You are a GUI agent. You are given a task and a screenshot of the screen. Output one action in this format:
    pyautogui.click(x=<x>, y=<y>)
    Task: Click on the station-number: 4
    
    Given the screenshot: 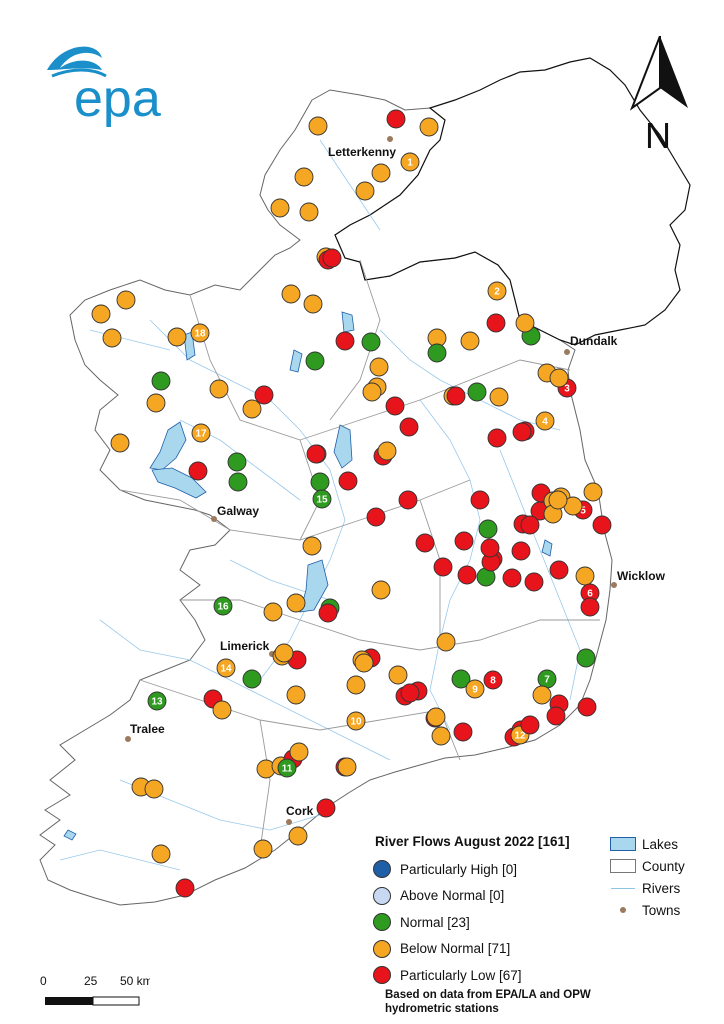 What is the action you would take?
    pyautogui.click(x=545, y=422)
    